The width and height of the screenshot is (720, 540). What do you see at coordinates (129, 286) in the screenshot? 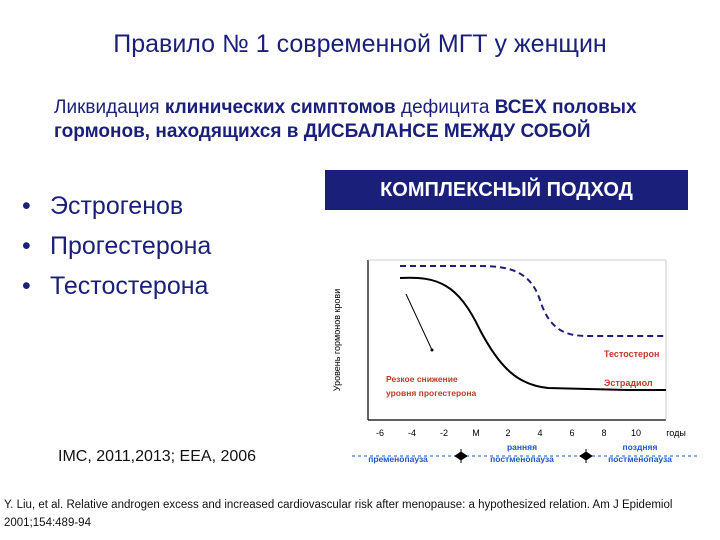
I see `bullet-label: Тестостерона` at bounding box center [129, 286].